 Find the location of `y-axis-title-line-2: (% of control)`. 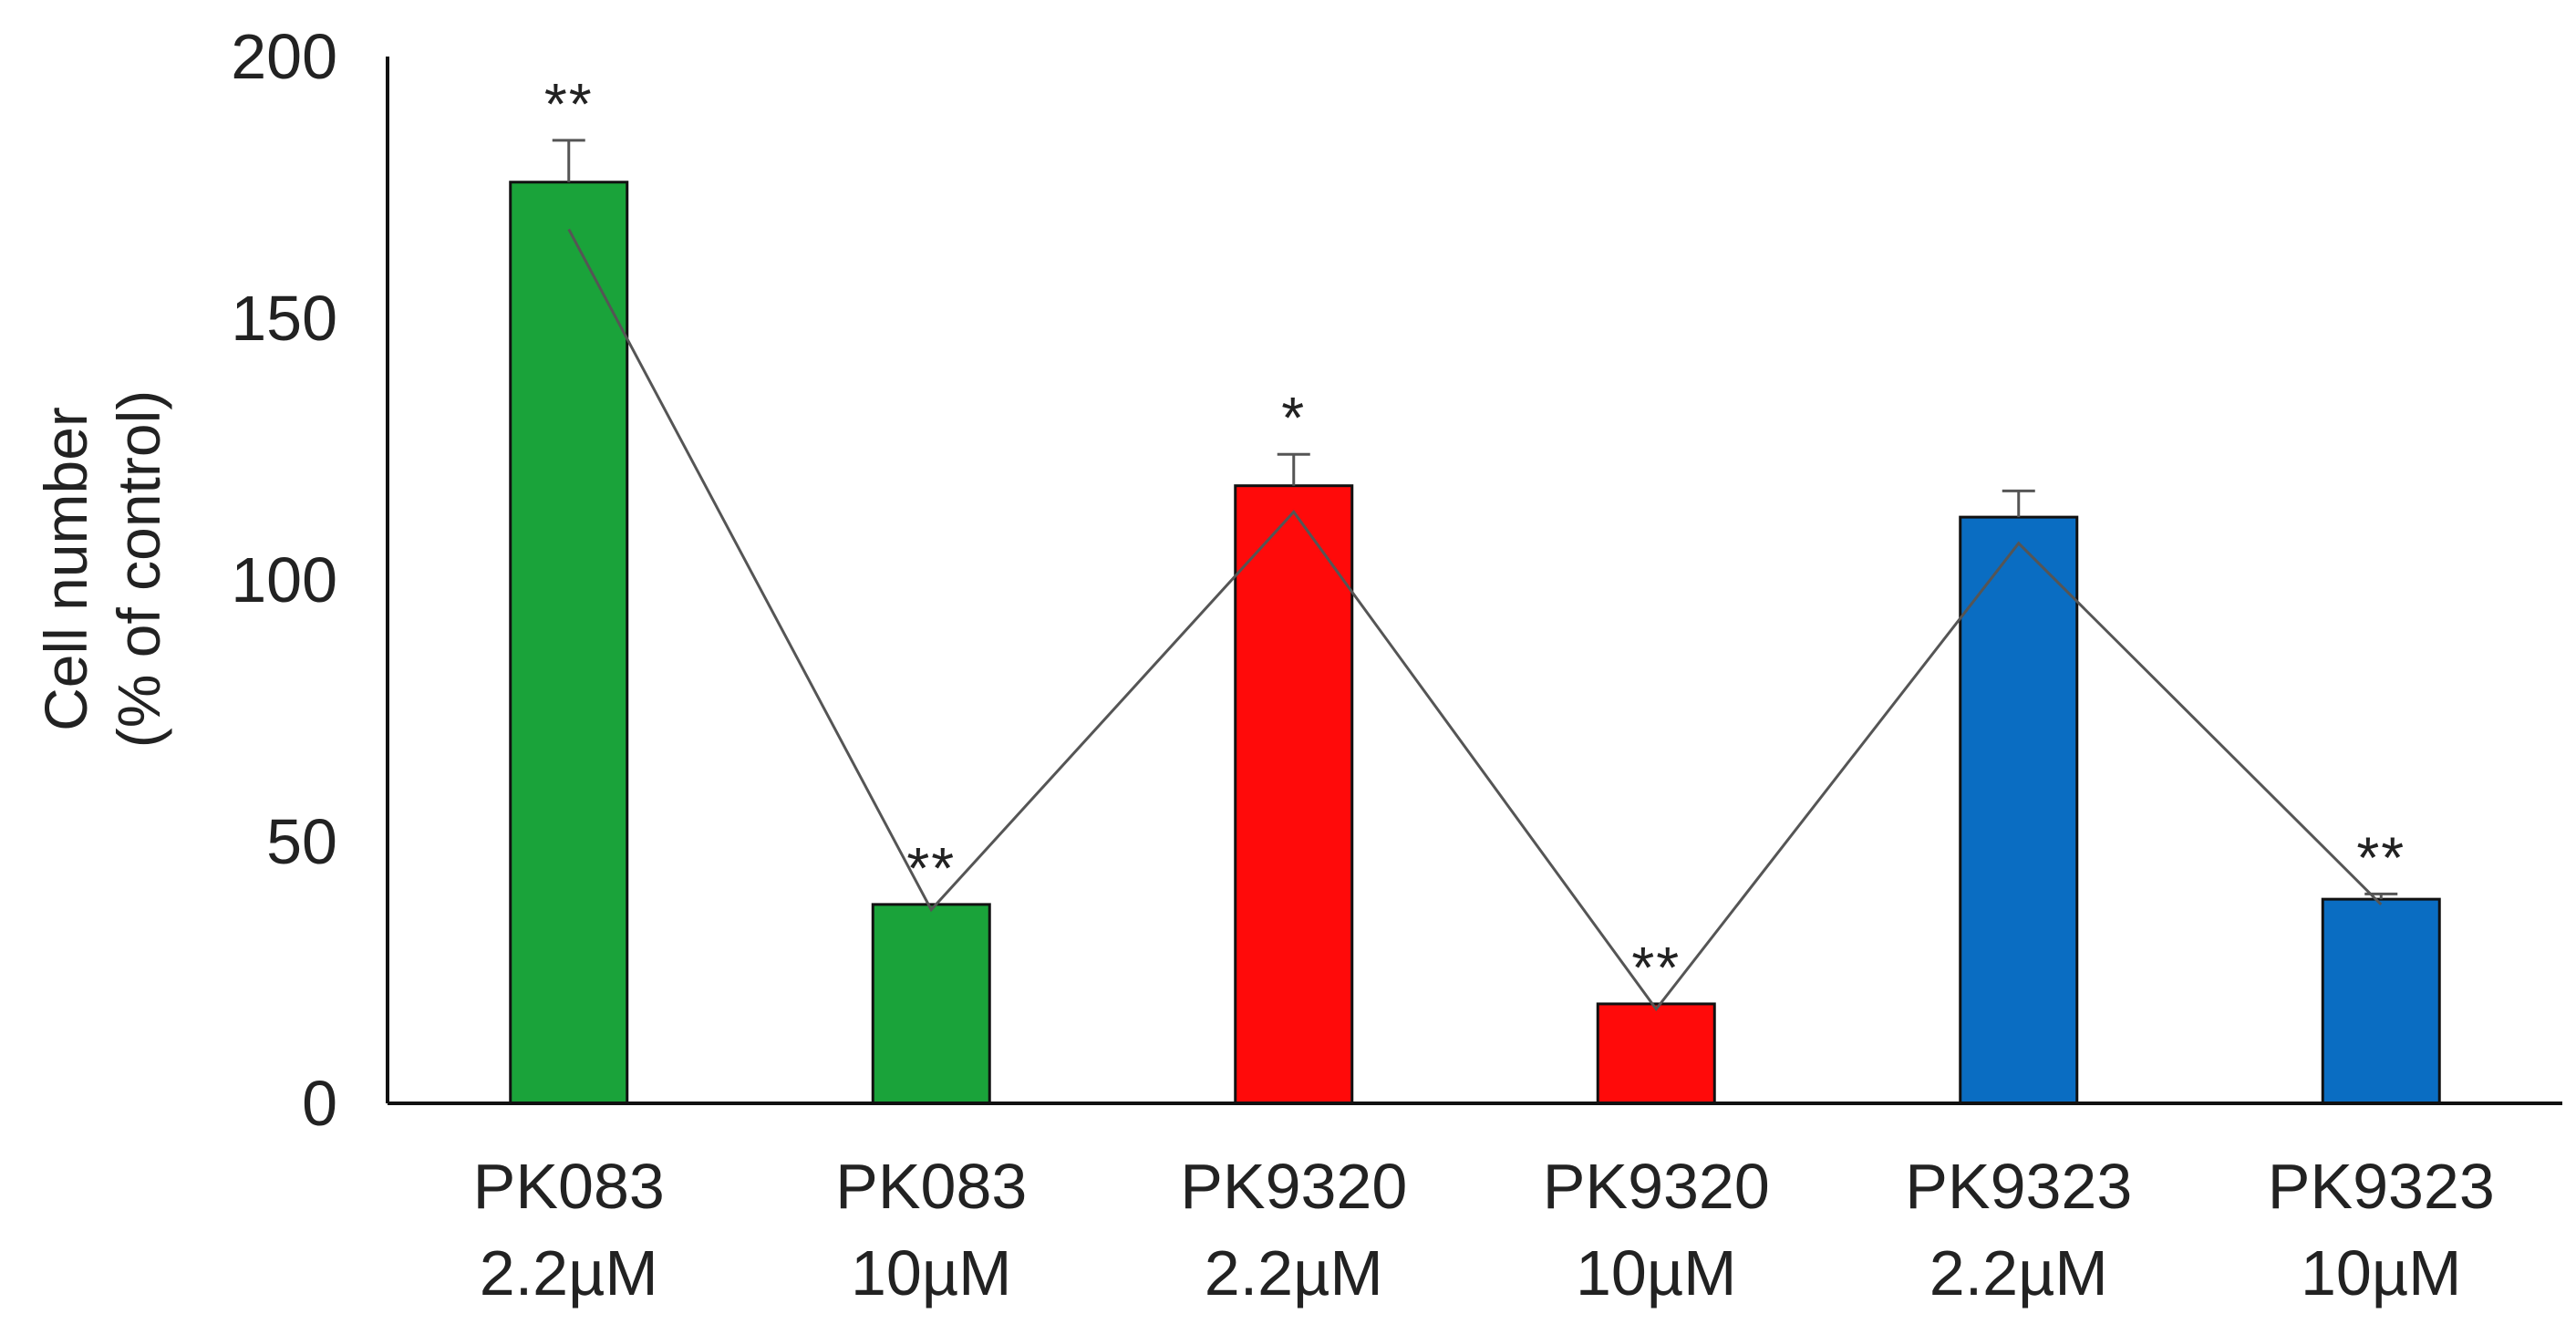

y-axis-title-line-2: (% of control) is located at coordinates (138, 569).